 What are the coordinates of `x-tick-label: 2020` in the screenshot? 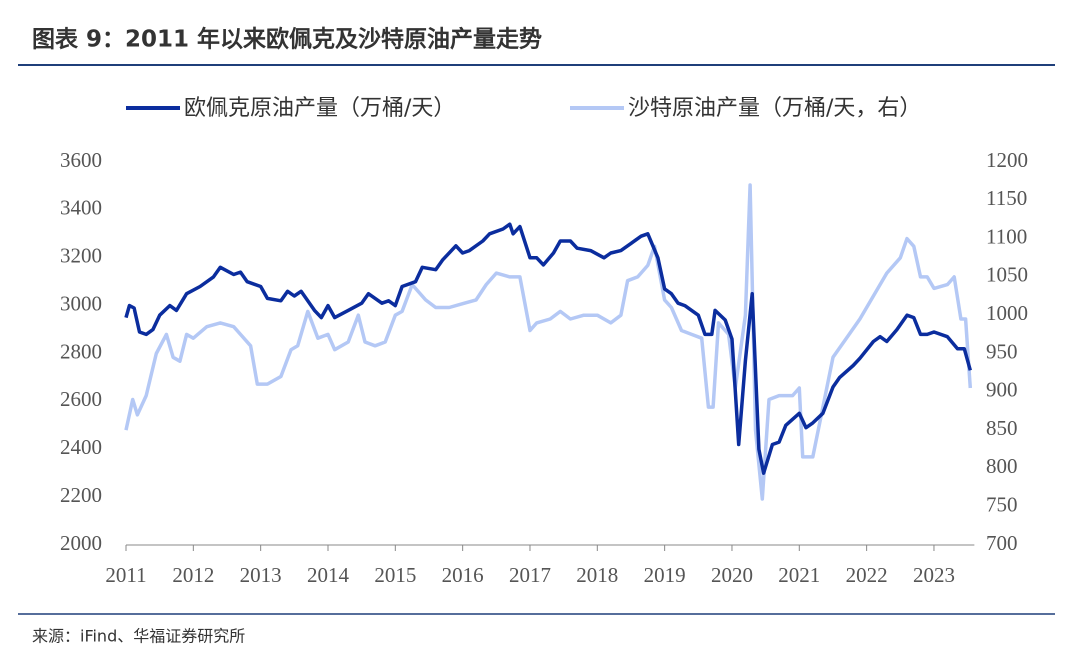 It's located at (732, 575).